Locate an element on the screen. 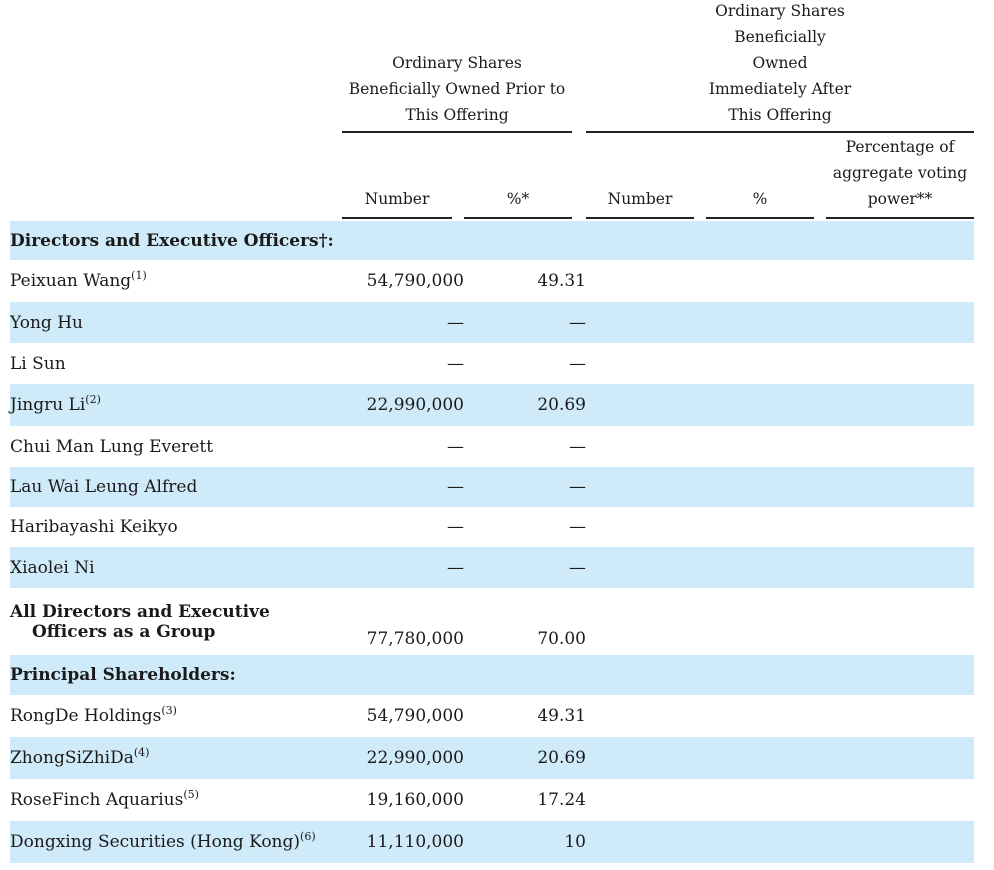 This screenshot has width=994, height=870. shares-number: 11,110,000 is located at coordinates (403, 842).